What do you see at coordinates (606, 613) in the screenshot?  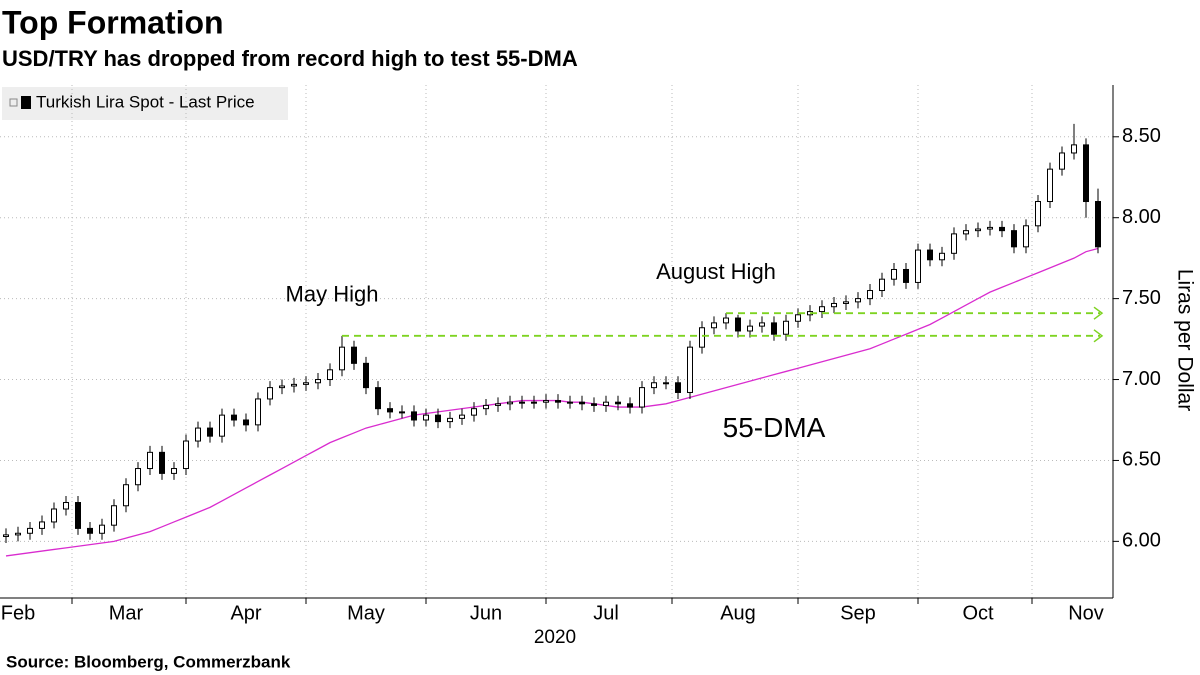 I see `x-tick-label: Jul` at bounding box center [606, 613].